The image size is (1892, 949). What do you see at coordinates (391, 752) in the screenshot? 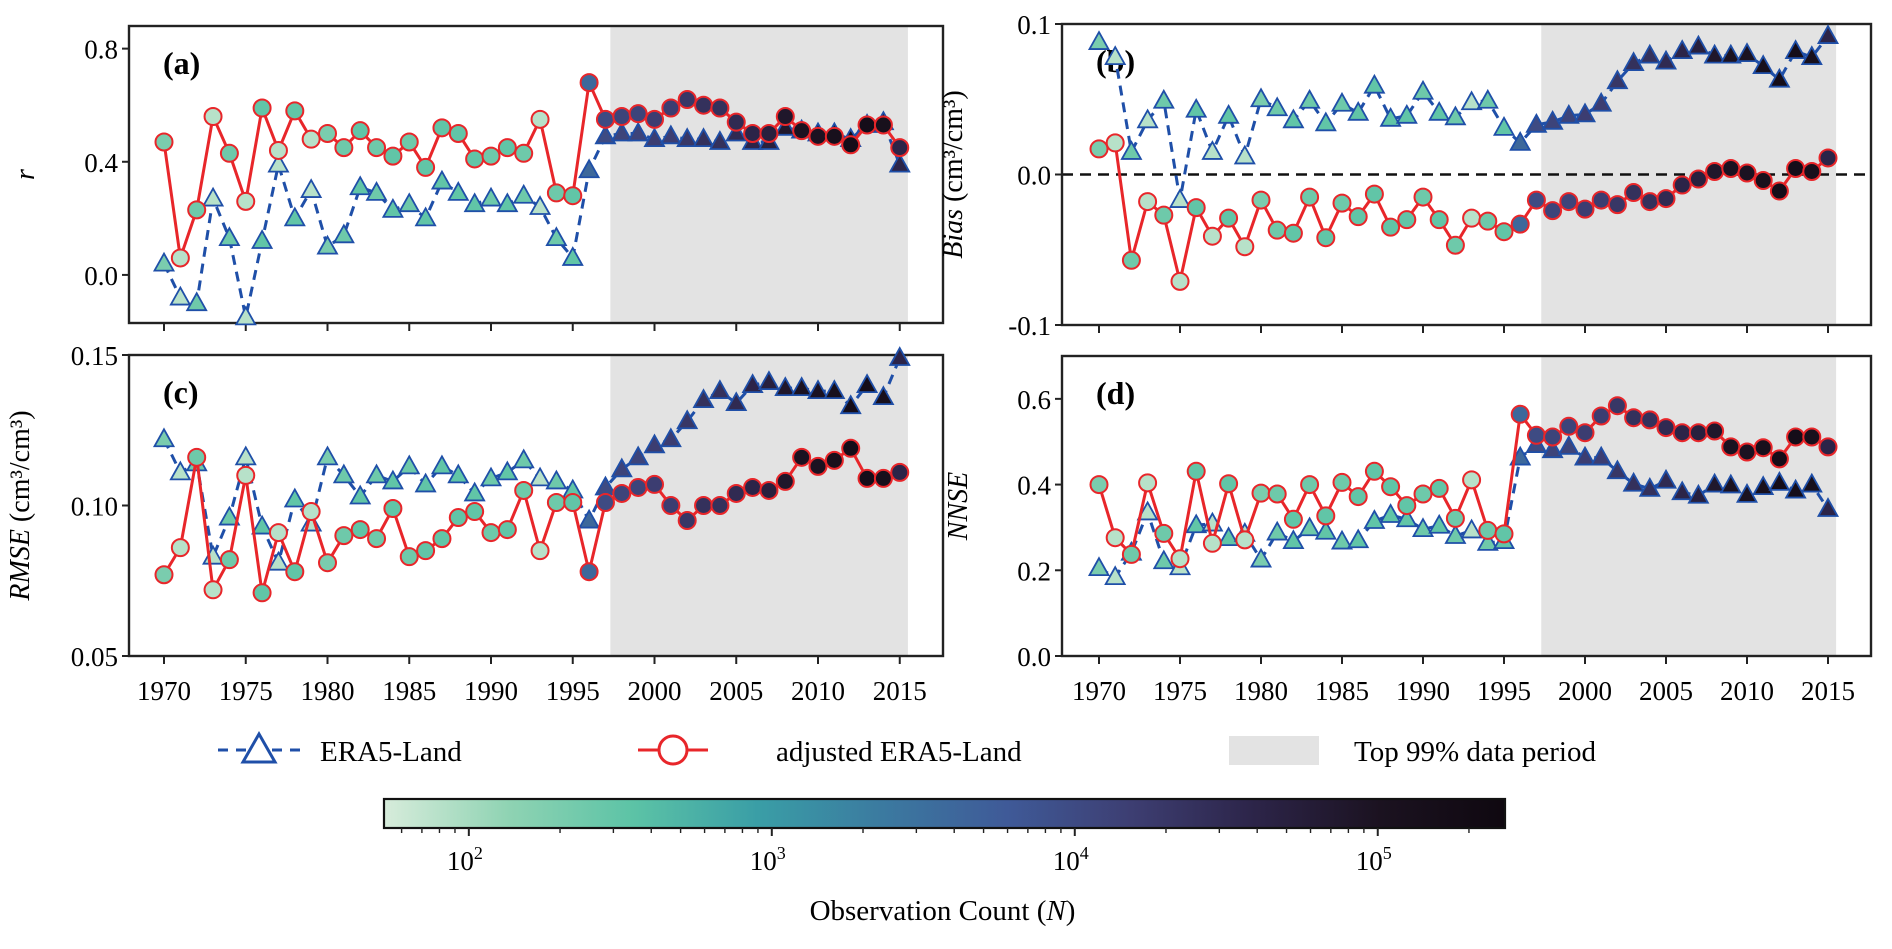
I see `legend-label-era5-land: ERA5-Land` at bounding box center [391, 752].